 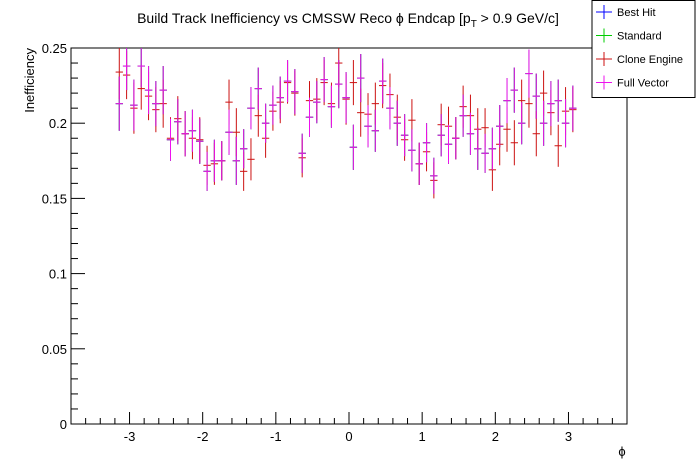 What do you see at coordinates (58, 274) in the screenshot?
I see `y-tick-label: 0.1` at bounding box center [58, 274].